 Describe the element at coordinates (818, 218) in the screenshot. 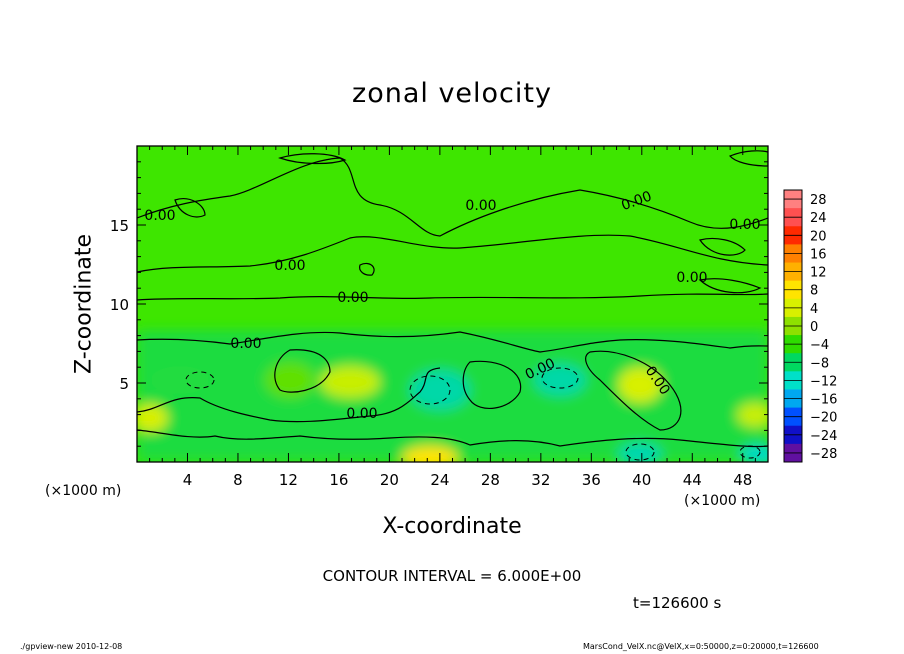

I see `colorbar-tick-label: 24` at that location.